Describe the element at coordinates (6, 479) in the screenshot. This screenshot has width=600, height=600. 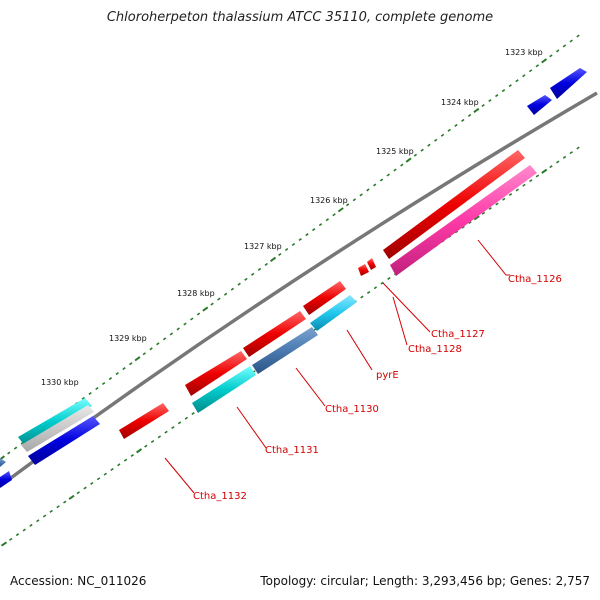
I see `gene-left-edge-bottom` at that location.